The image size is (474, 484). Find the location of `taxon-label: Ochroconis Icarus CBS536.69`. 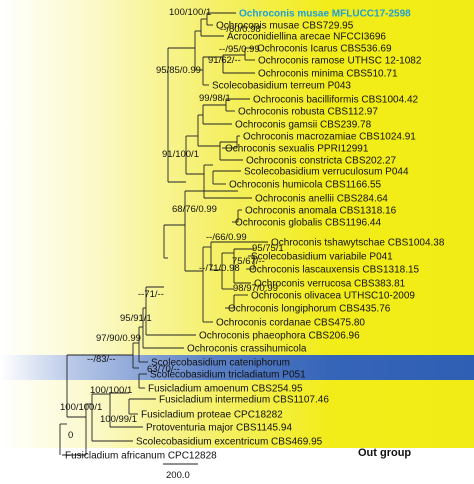

taxon-label: Ochroconis Icarus CBS536.69 is located at coordinates (324, 49).